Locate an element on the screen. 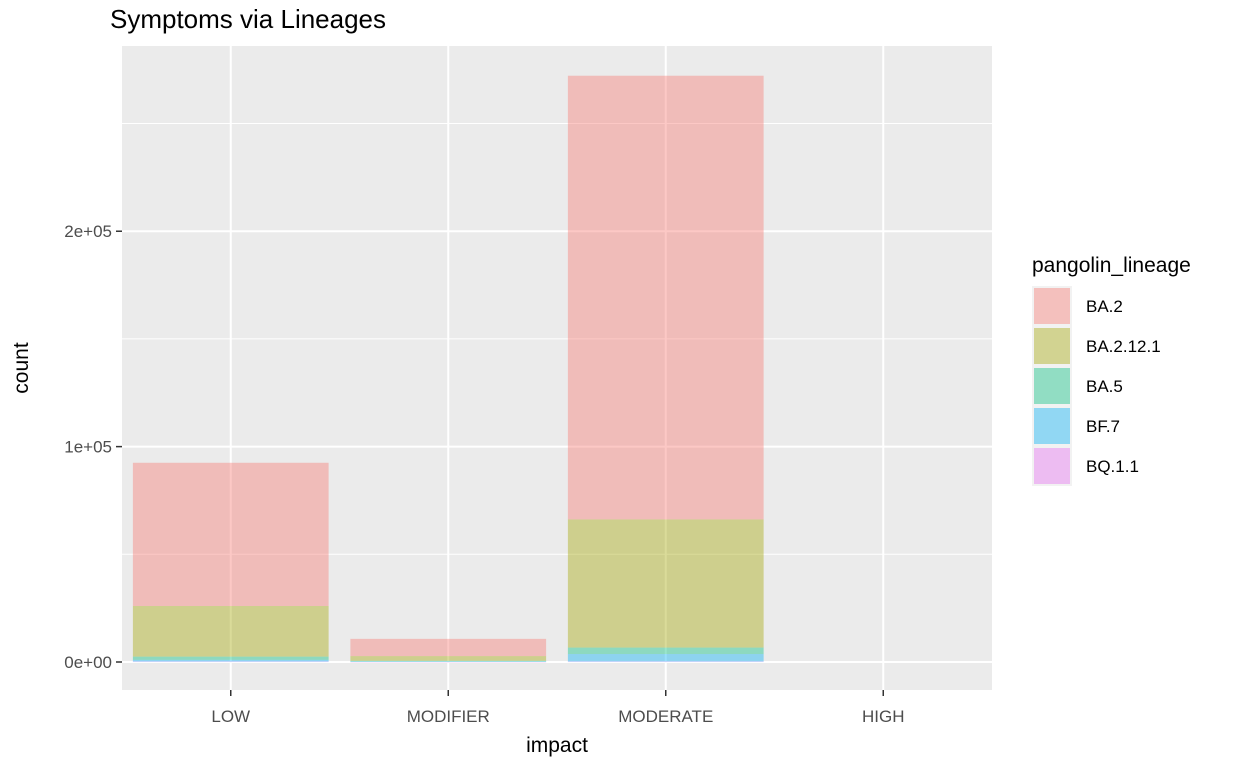 Image resolution: width=1244 pixels, height=764 pixels. x-tick-label: LOW is located at coordinates (230, 716).